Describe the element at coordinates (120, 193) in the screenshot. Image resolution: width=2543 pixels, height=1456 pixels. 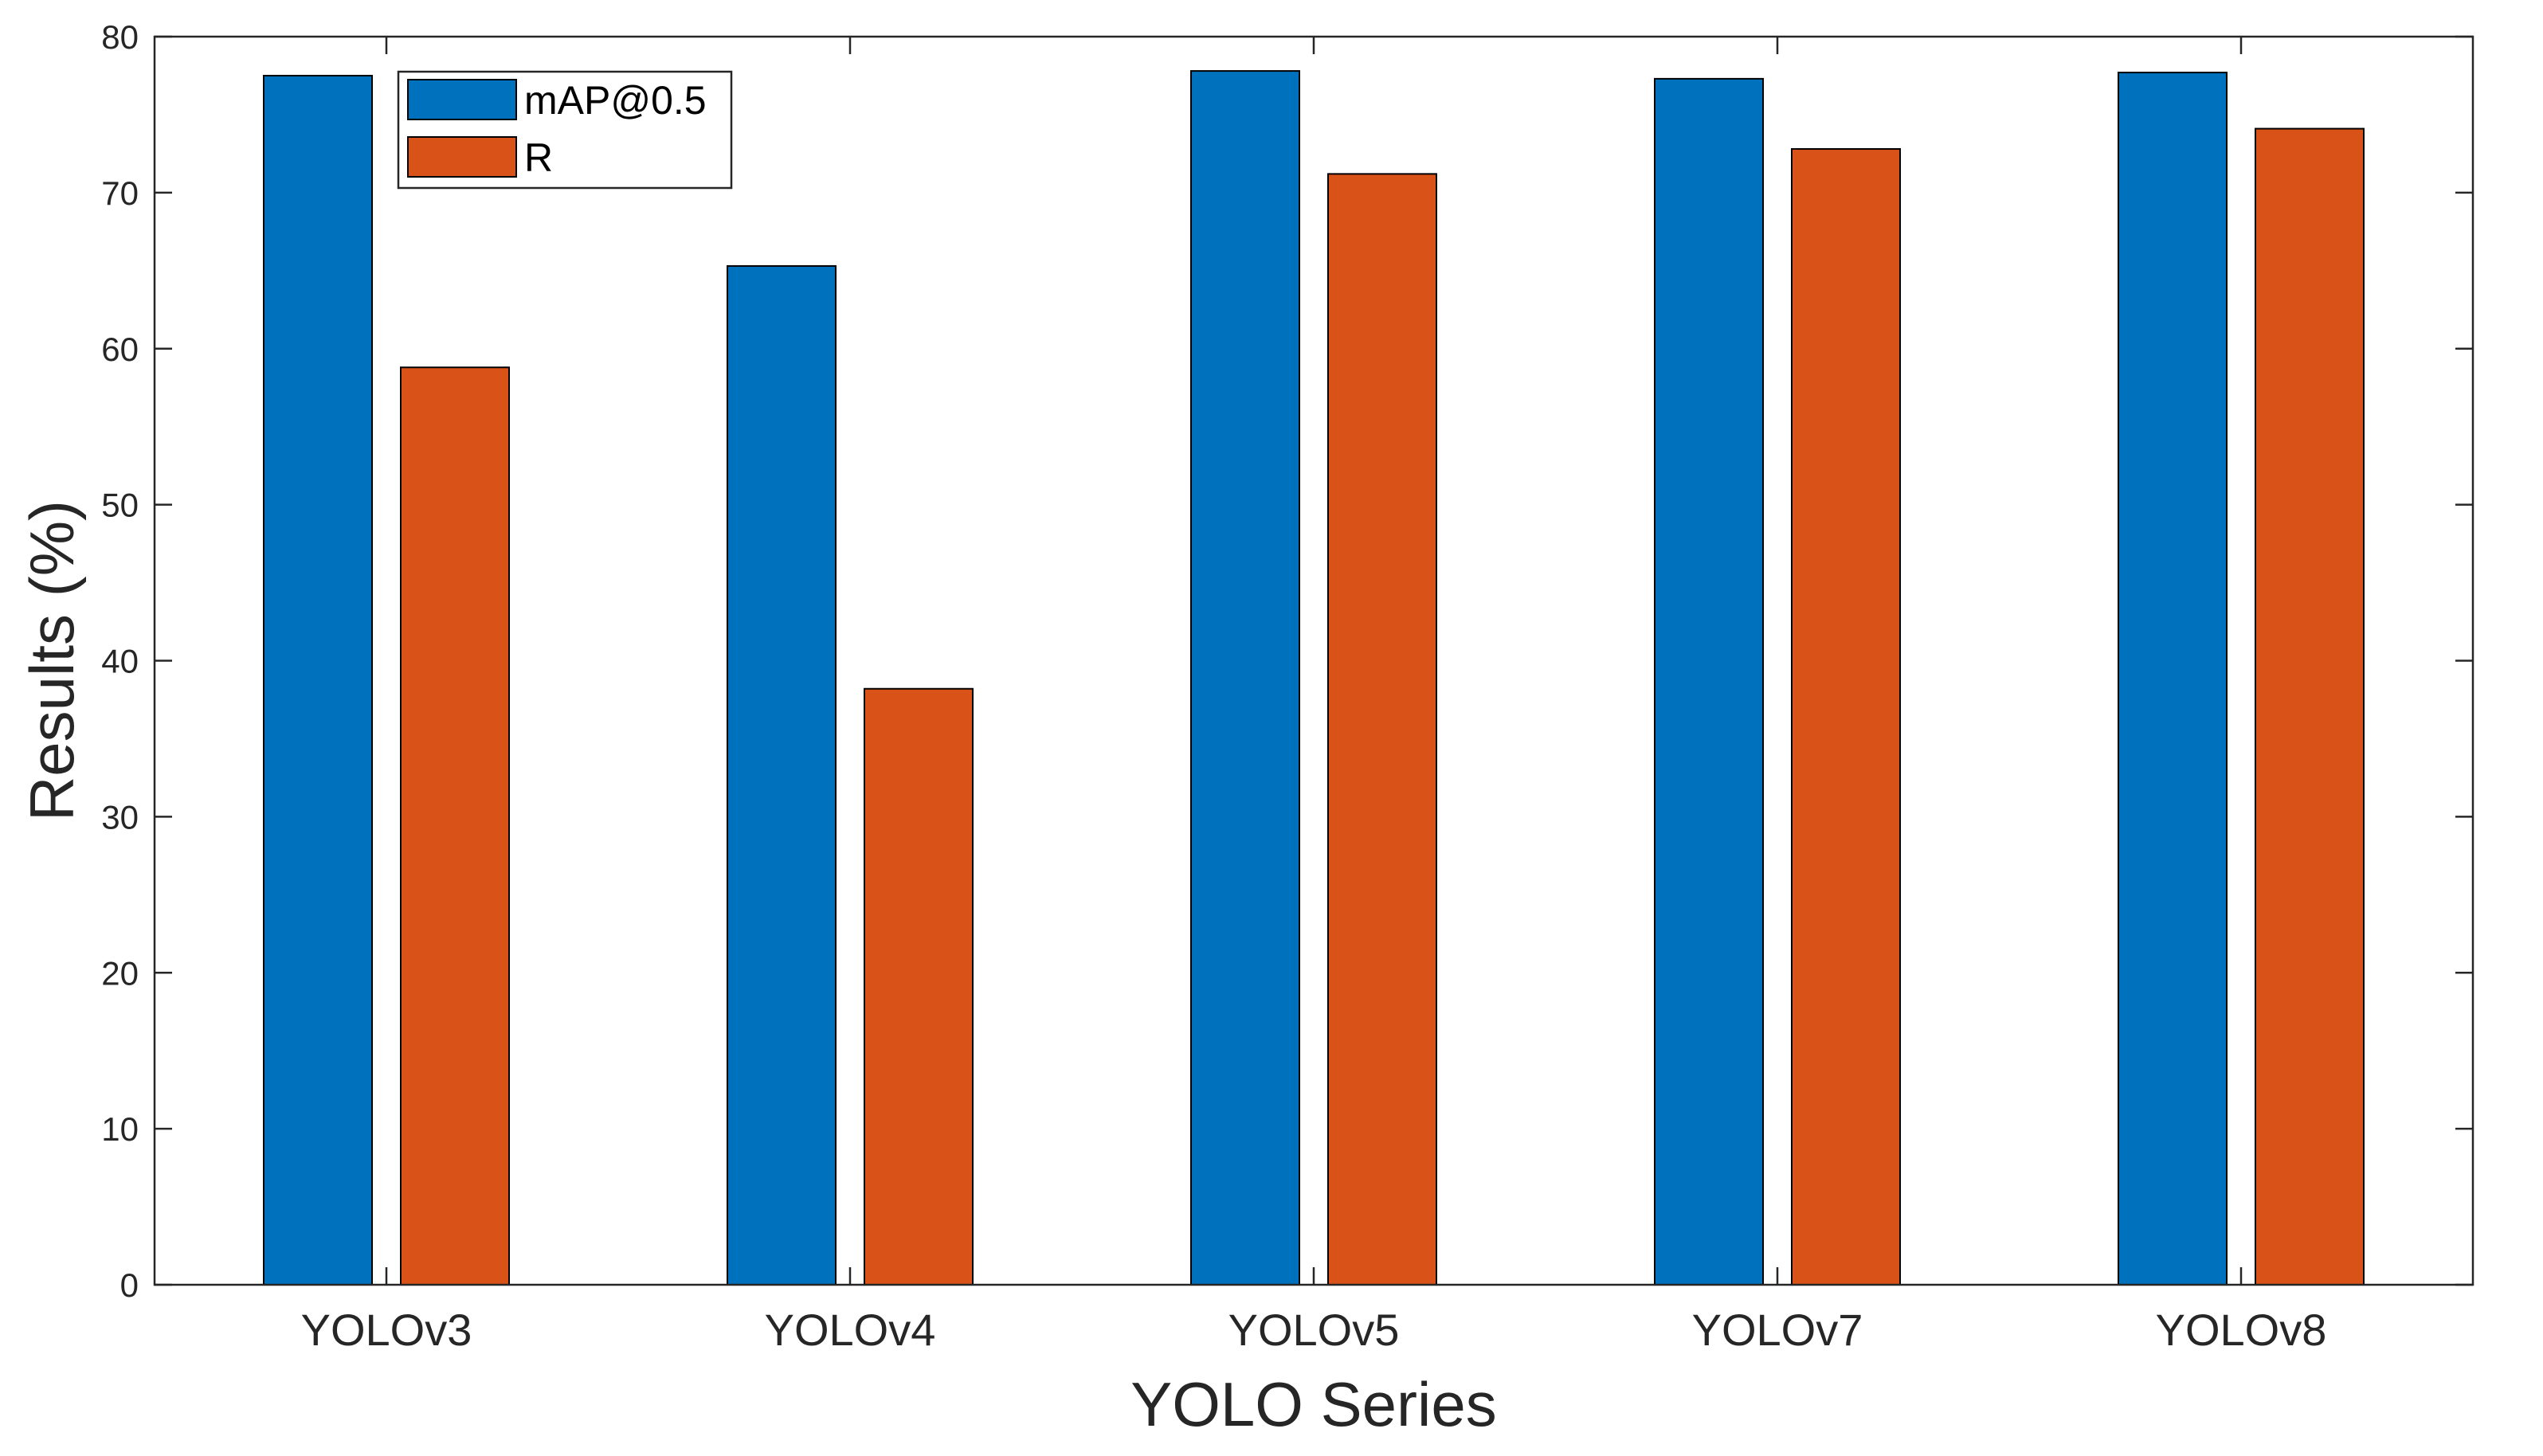
I see `y-tick-label: 70` at that location.